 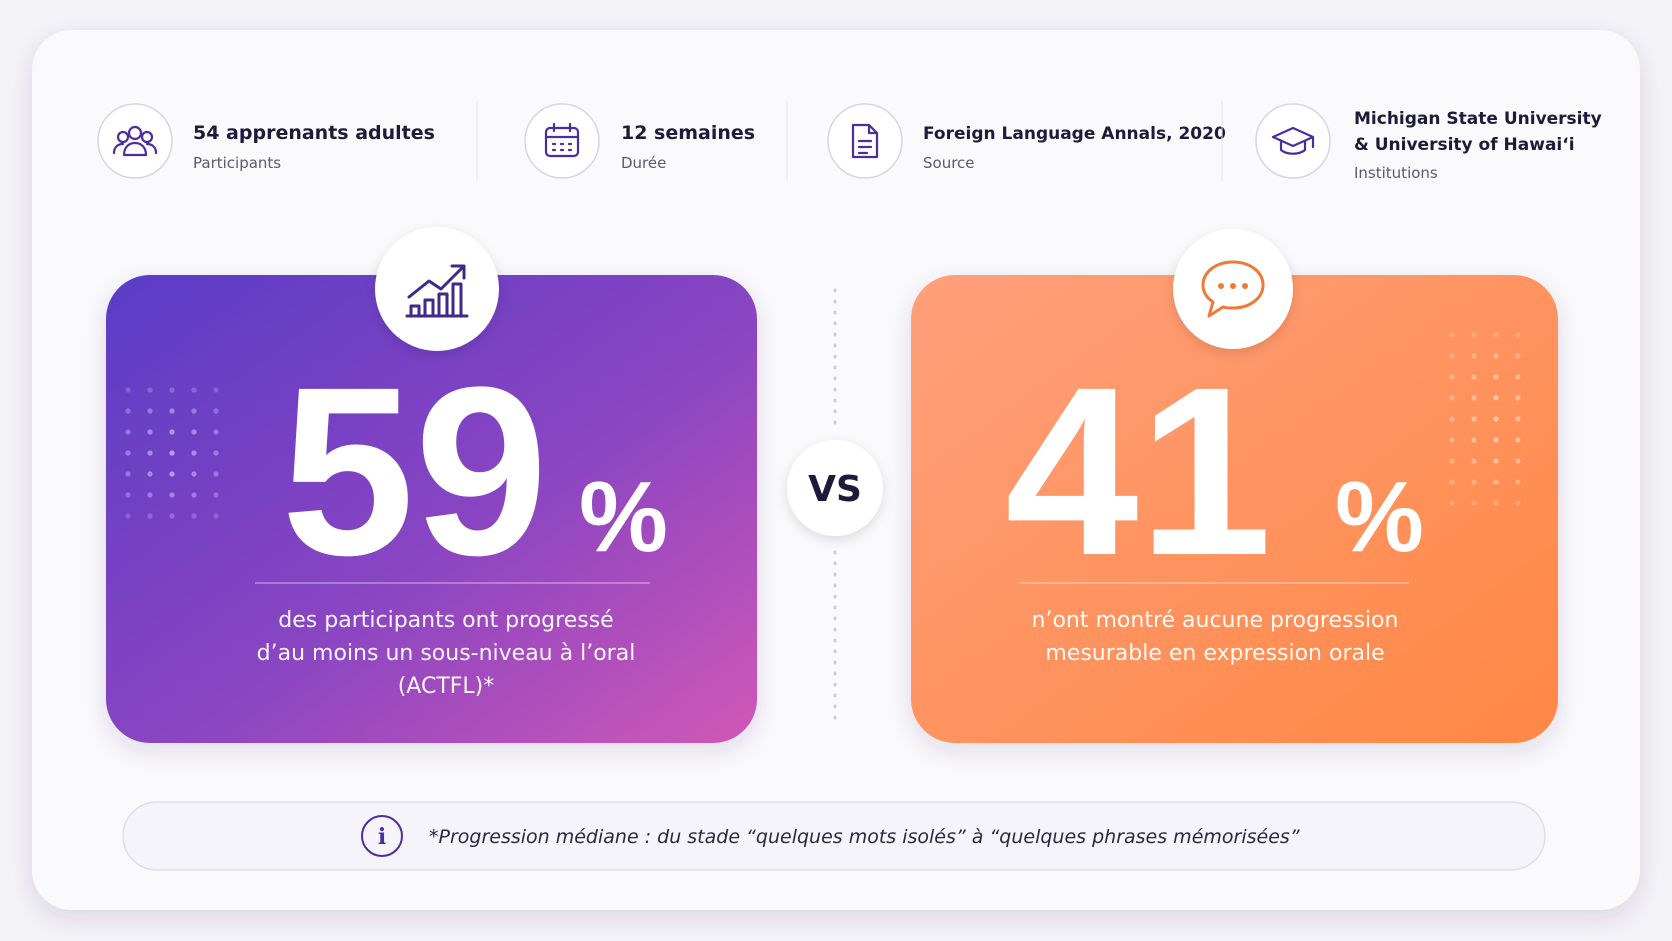 I want to click on info-label: Durée, so click(x=643, y=163).